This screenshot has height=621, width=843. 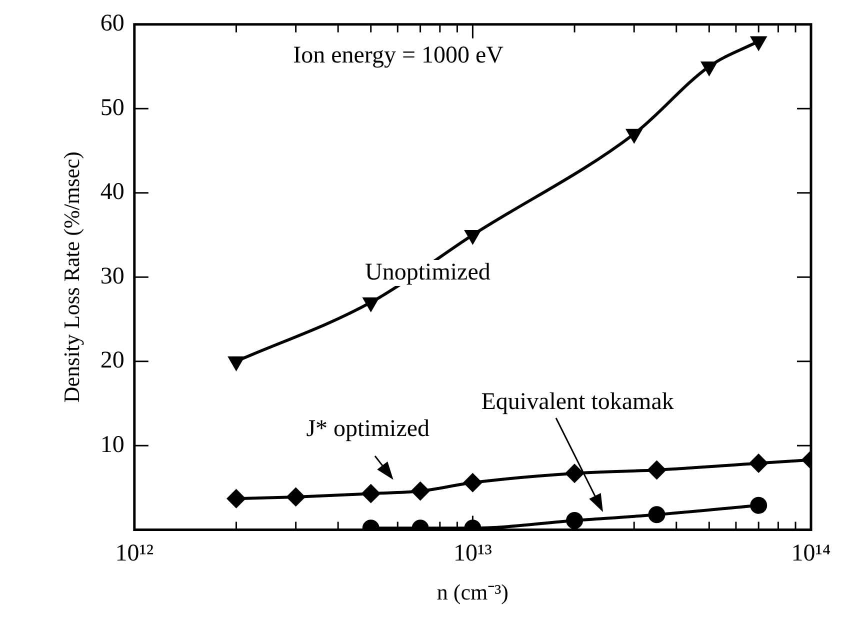 I want to click on x-tick-label: 10¹⁴, so click(x=811, y=553).